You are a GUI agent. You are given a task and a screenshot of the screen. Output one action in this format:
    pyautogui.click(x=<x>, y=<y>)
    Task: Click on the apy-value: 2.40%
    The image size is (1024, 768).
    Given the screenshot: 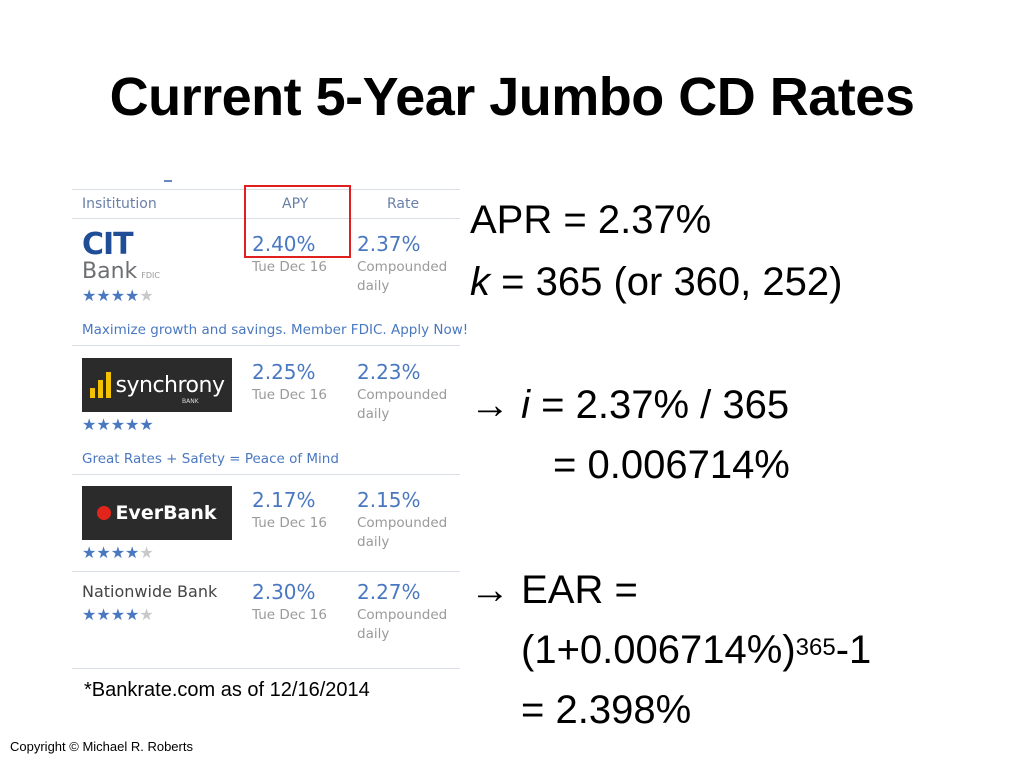 What is the action you would take?
    pyautogui.click(x=284, y=244)
    